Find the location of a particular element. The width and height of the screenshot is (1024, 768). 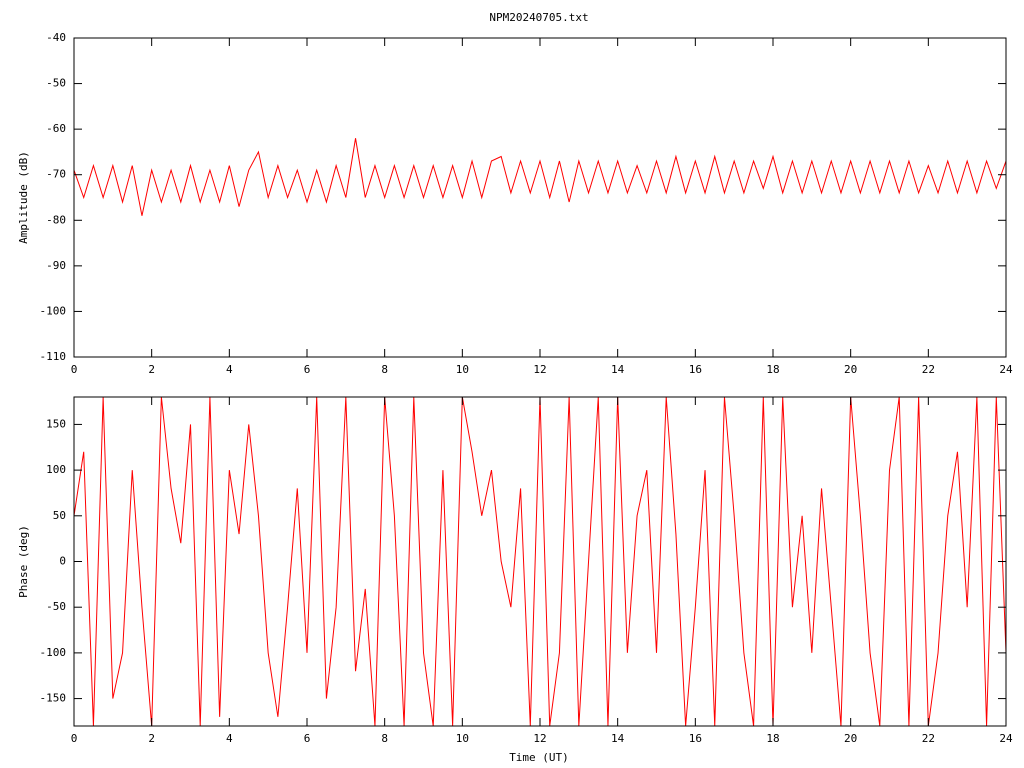

data-line is located at coordinates (540, 177).